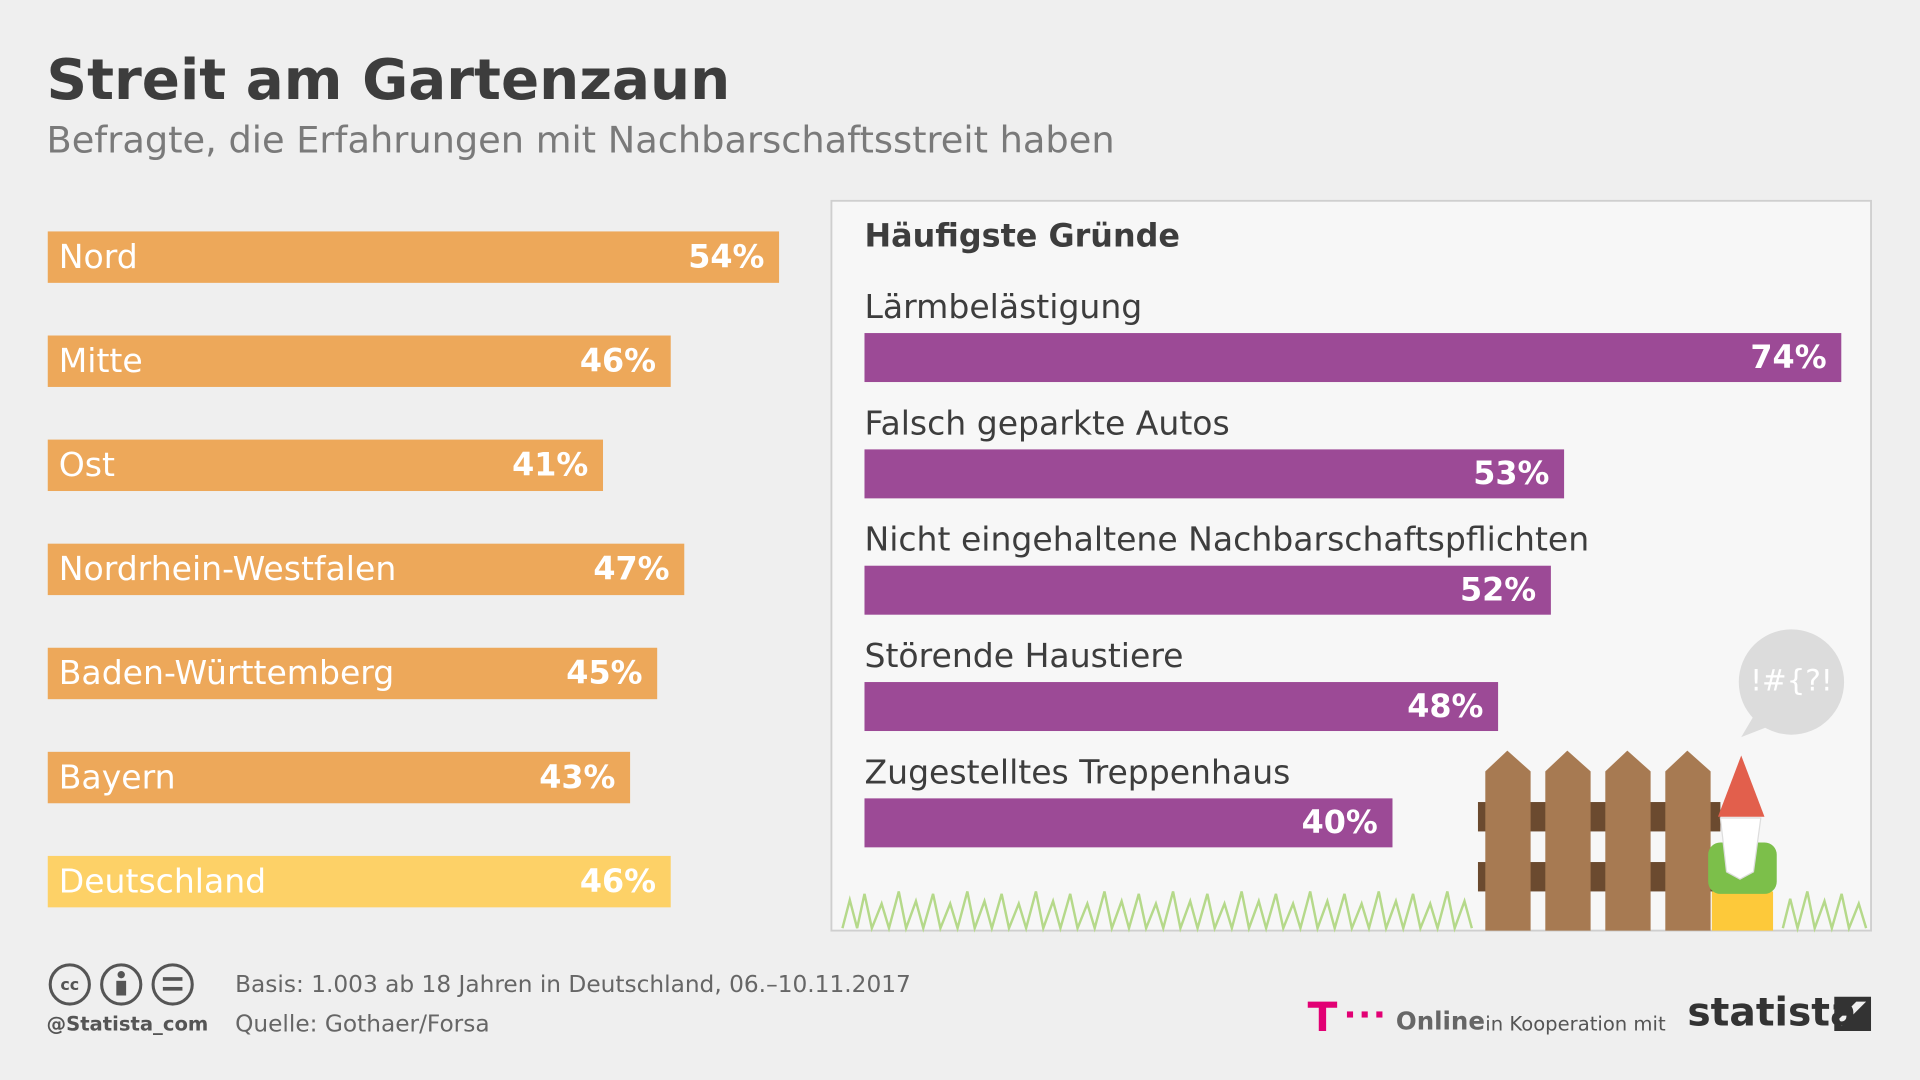  What do you see at coordinates (1575, 1023) in the screenshot?
I see `cooperation: in Kooperation mit` at bounding box center [1575, 1023].